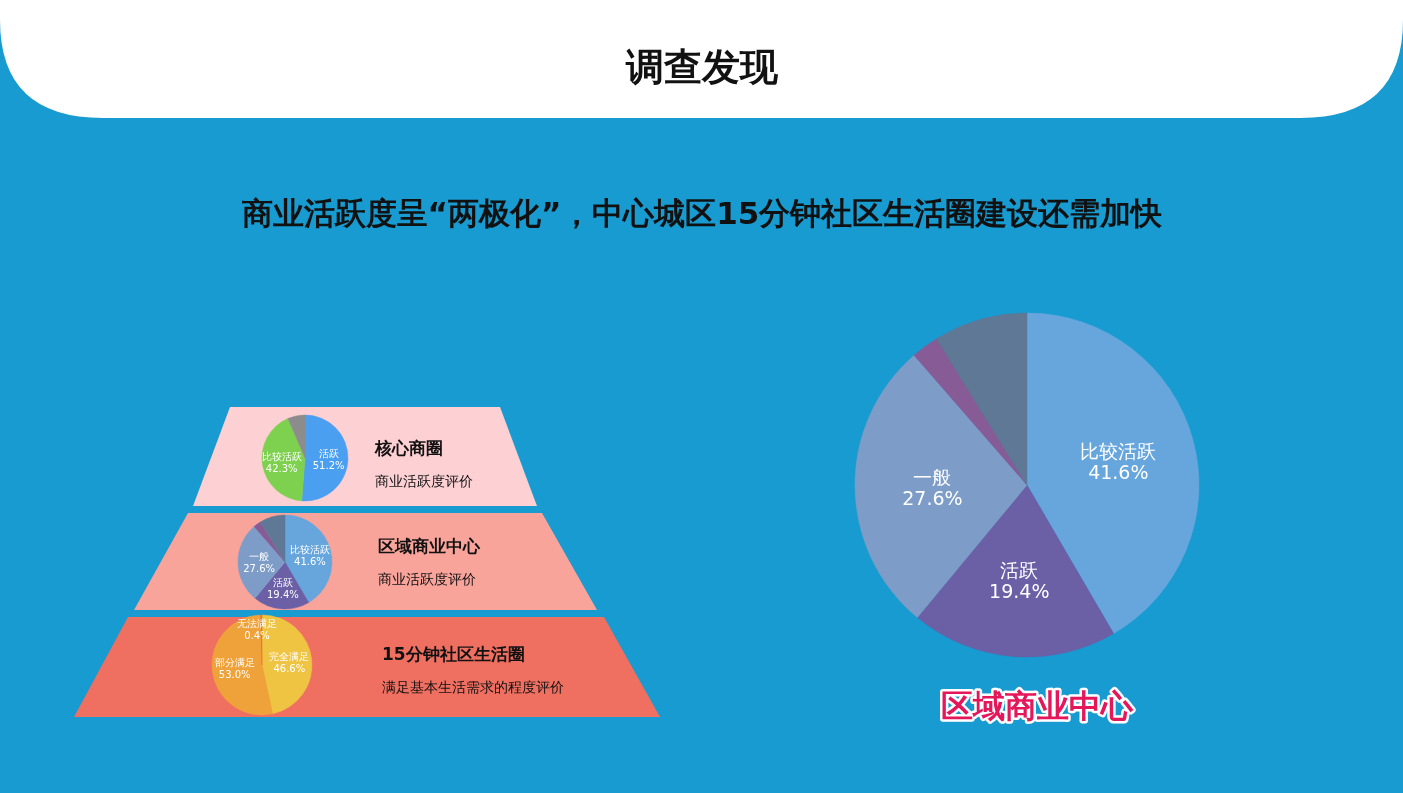 The width and height of the screenshot is (1403, 793). Describe the element at coordinates (234, 675) in the screenshot. I see `data-label: 53.0%` at that location.